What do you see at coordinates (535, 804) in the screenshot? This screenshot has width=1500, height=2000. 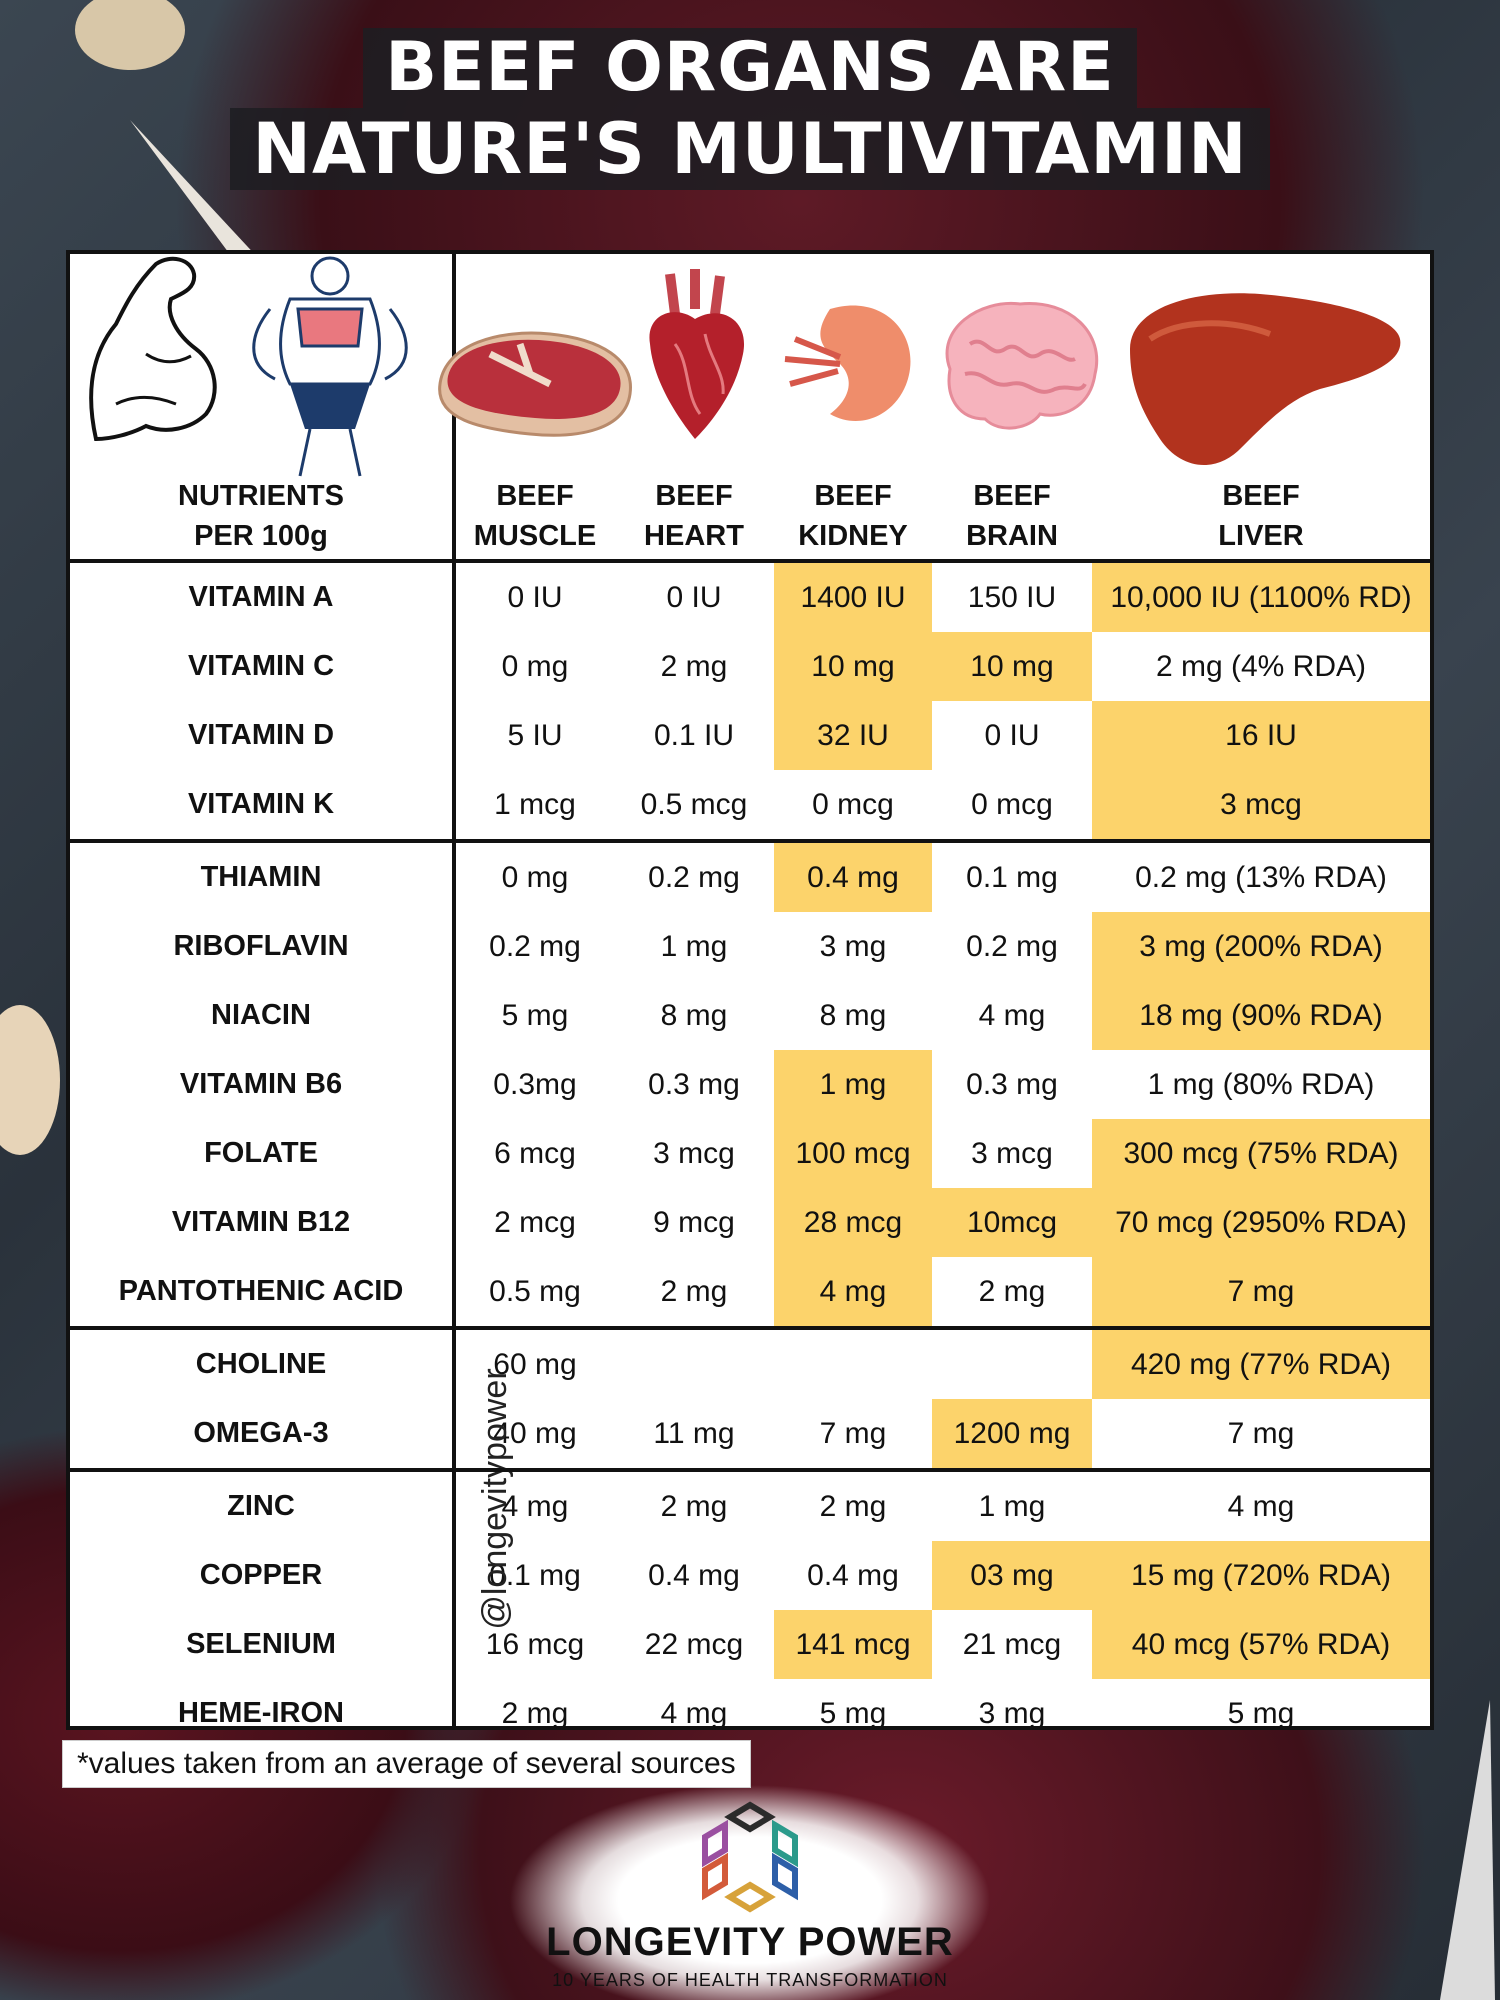 I see `value-cell: 1 mcg` at bounding box center [535, 804].